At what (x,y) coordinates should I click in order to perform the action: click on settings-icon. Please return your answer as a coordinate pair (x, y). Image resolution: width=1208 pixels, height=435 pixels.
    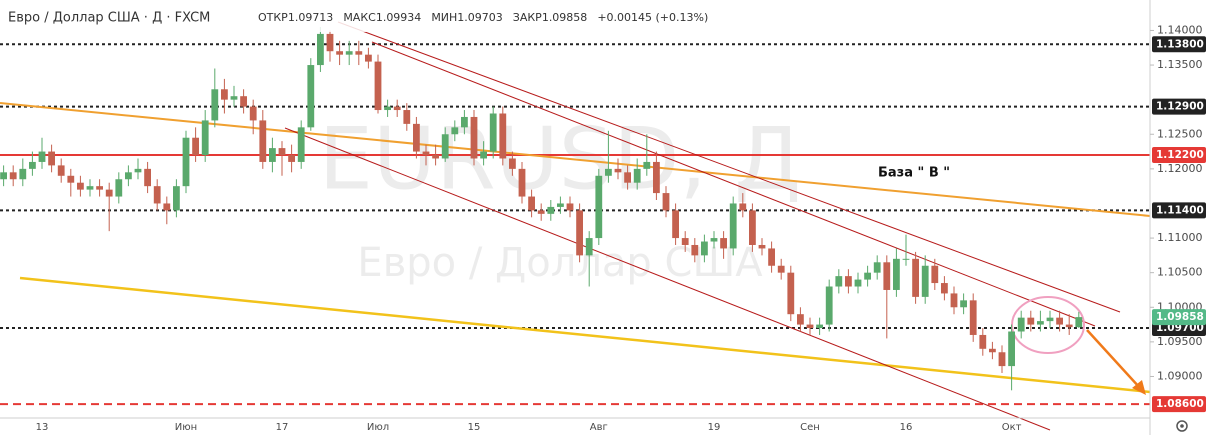
    Looking at the image, I should click on (1182, 426).